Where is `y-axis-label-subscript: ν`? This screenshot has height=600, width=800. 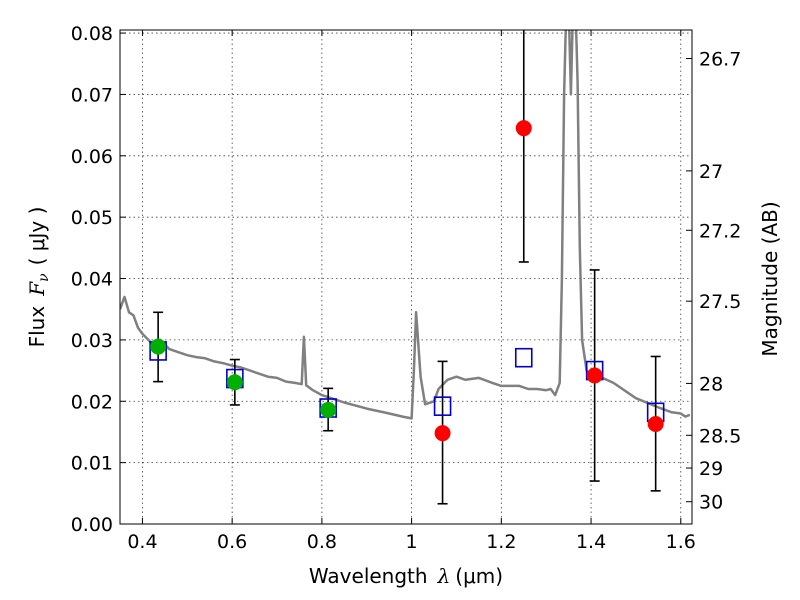 y-axis-label-subscript: ν is located at coordinates (44, 277).